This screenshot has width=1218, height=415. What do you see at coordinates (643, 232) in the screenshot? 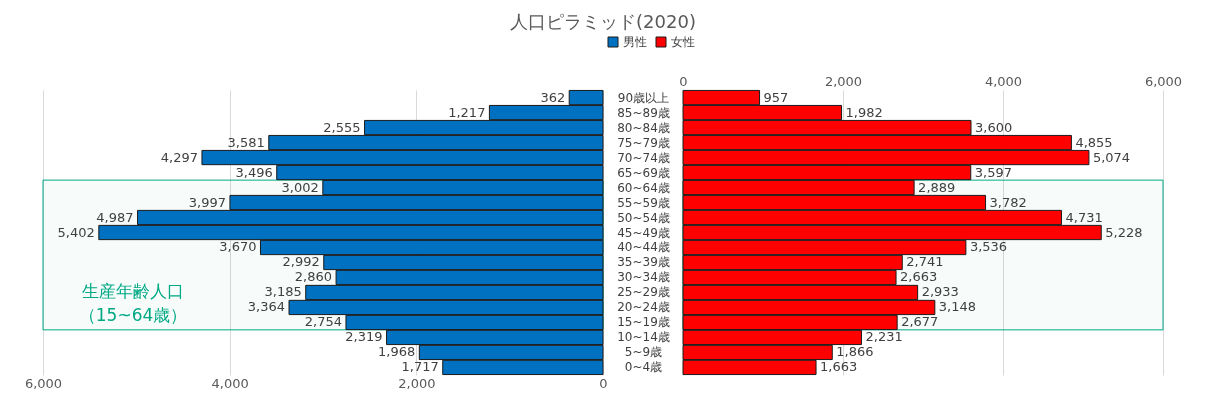
I see `y-tick-label: 45~49歳` at bounding box center [643, 232].